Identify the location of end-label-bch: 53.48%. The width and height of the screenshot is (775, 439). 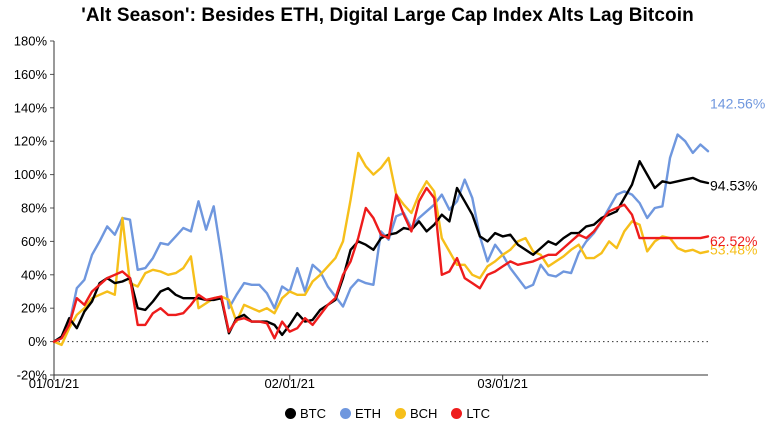
(733, 249).